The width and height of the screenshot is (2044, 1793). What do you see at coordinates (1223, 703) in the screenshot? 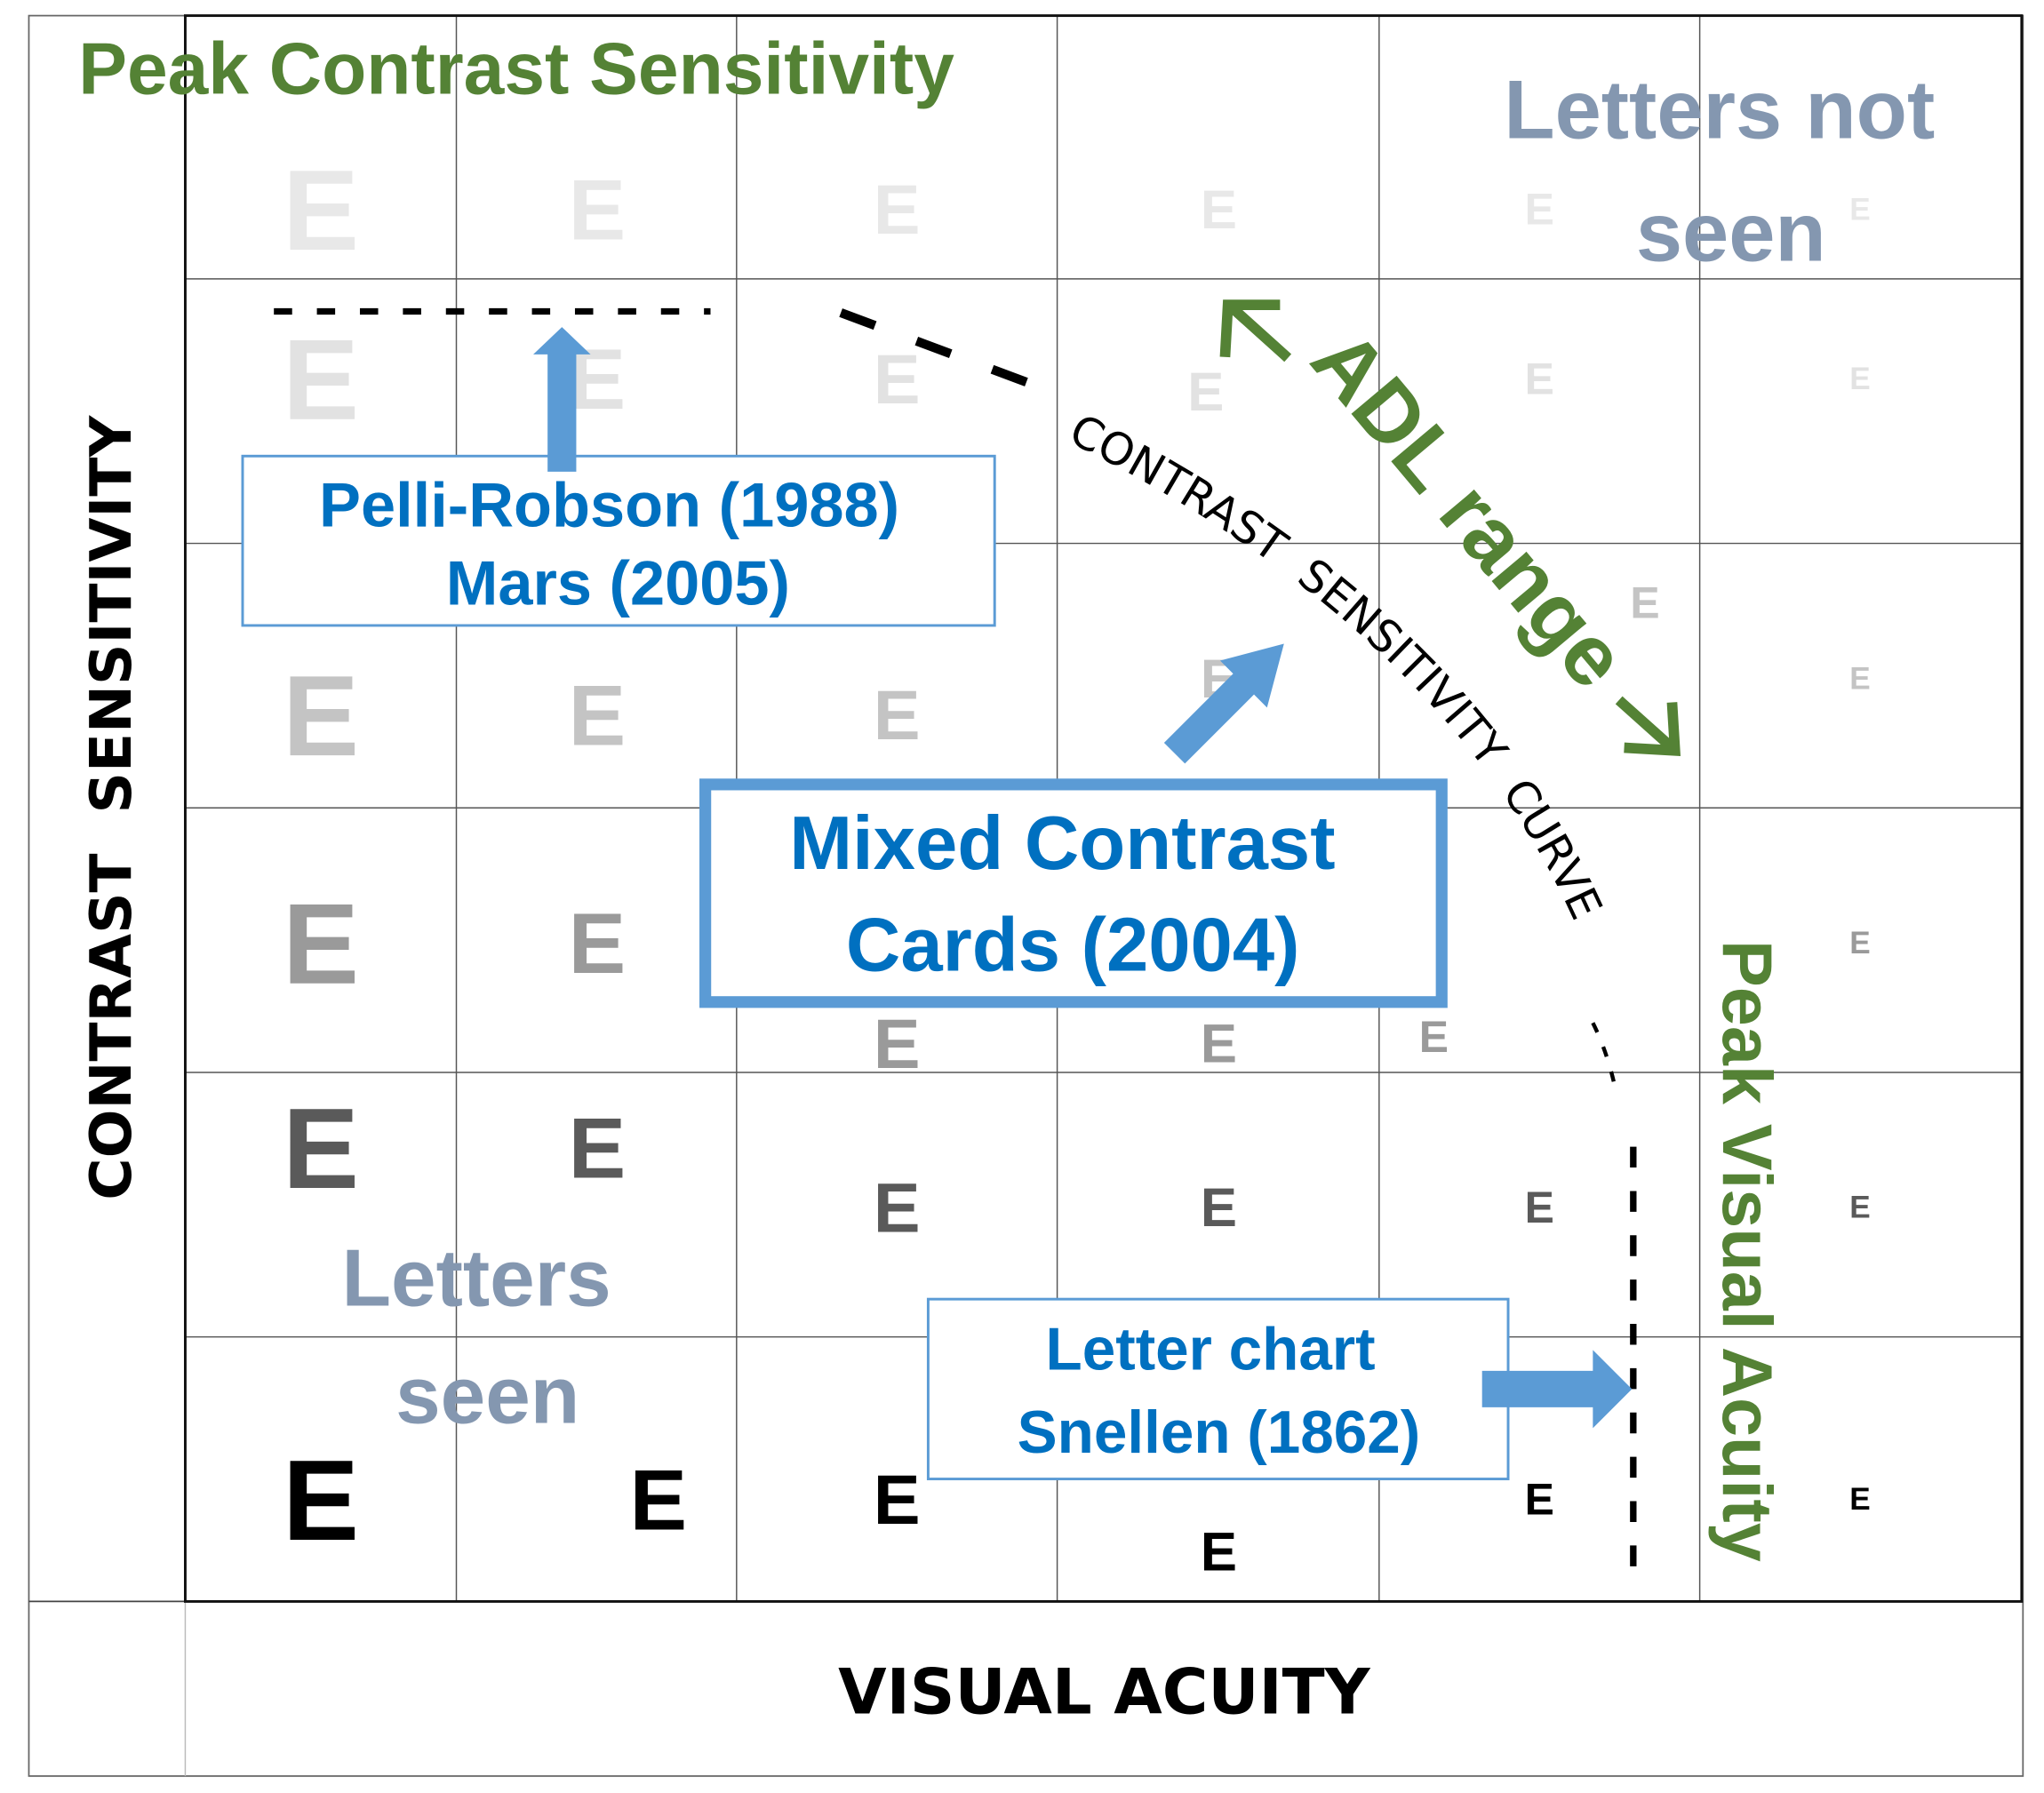
I see `arrow-diagonal-icon` at bounding box center [1223, 703].